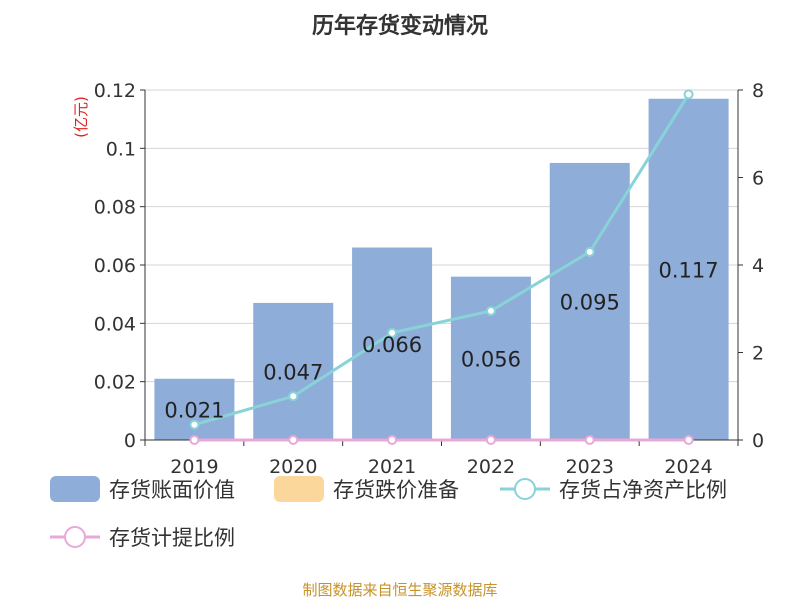  Describe the element at coordinates (130, 441) in the screenshot. I see `left-tick-label: 0` at that location.